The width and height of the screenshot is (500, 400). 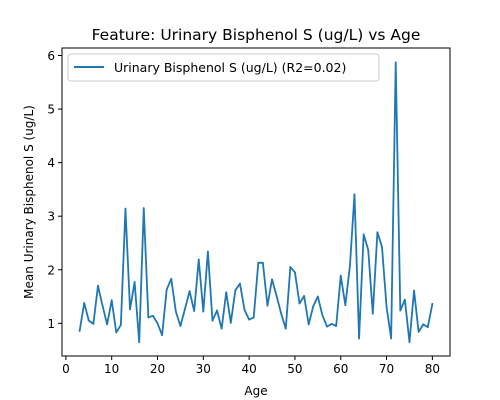 What do you see at coordinates (157, 369) in the screenshot?
I see `x-tick-label: 20` at bounding box center [157, 369].